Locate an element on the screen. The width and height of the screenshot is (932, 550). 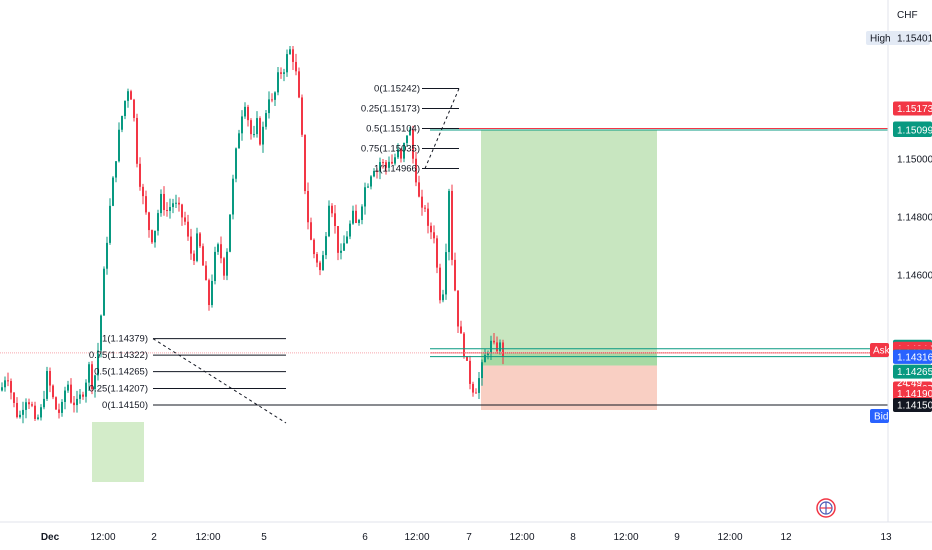
time-tick-label: Dec is located at coordinates (50, 537).